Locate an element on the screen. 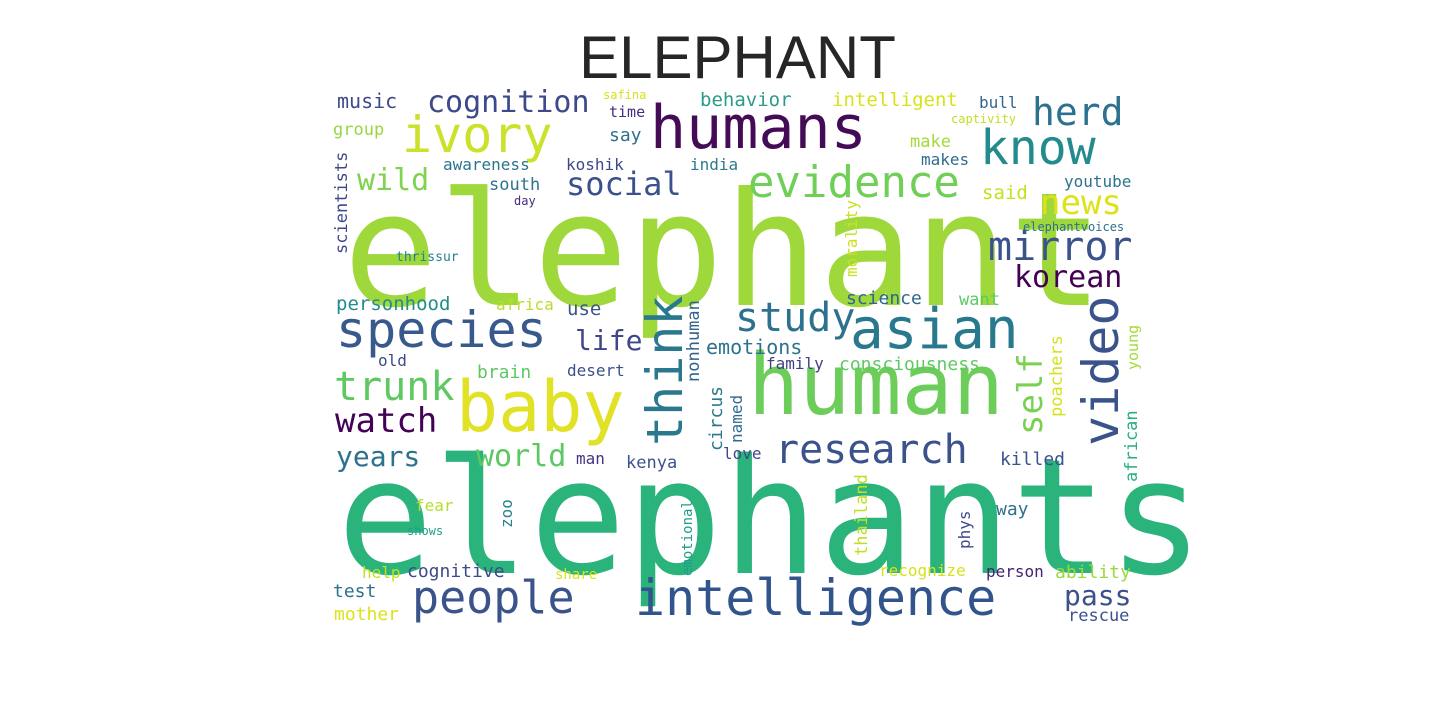  cloud-word-man: man is located at coordinates (590, 458).